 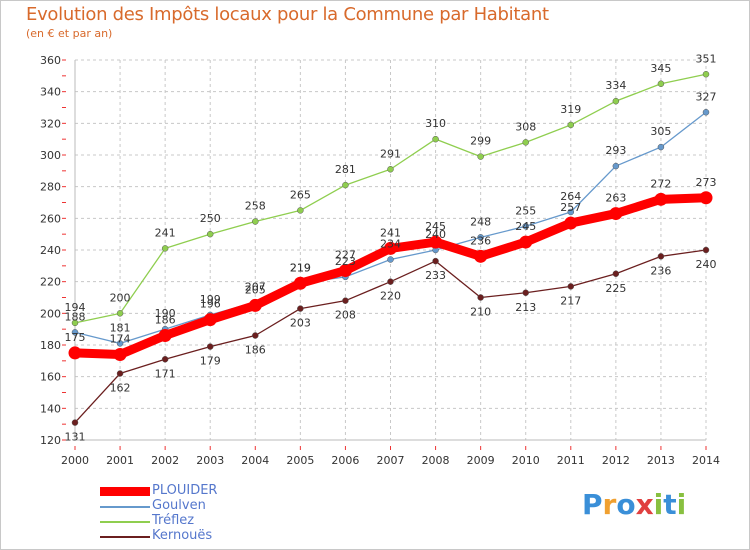 What do you see at coordinates (50, 92) in the screenshot?
I see `y-tick-label: 340` at bounding box center [50, 92].